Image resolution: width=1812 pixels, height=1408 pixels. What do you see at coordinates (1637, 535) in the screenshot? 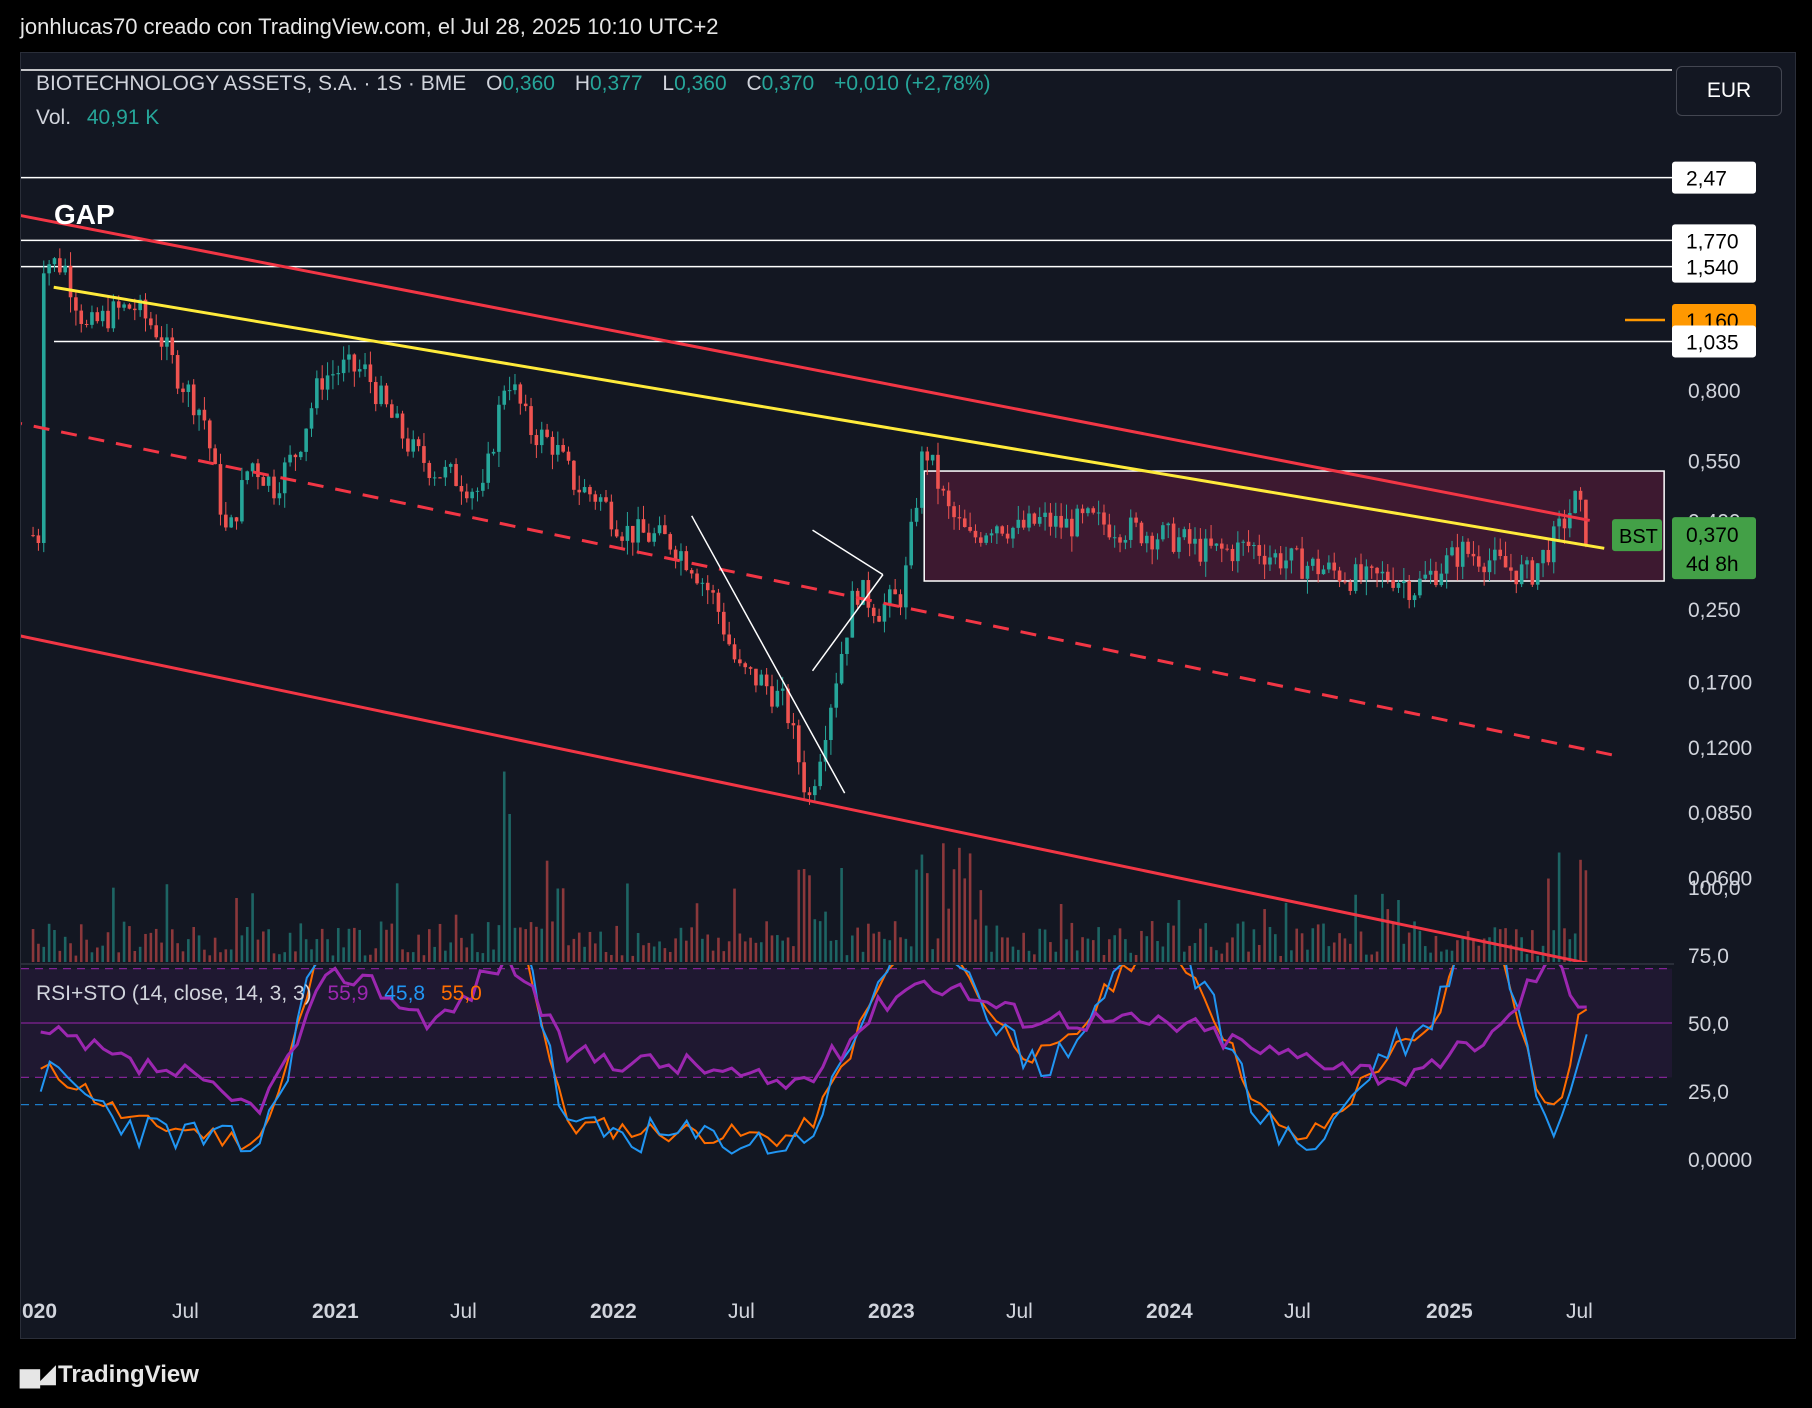
I see `ticker-tag-box` at bounding box center [1637, 535].